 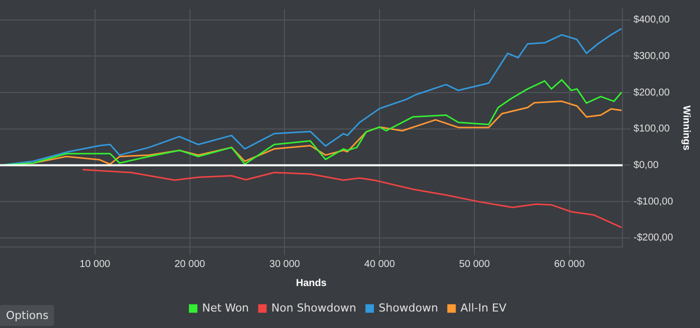 What do you see at coordinates (474, 264) in the screenshot?
I see `x-tick-label: 50 000` at bounding box center [474, 264].